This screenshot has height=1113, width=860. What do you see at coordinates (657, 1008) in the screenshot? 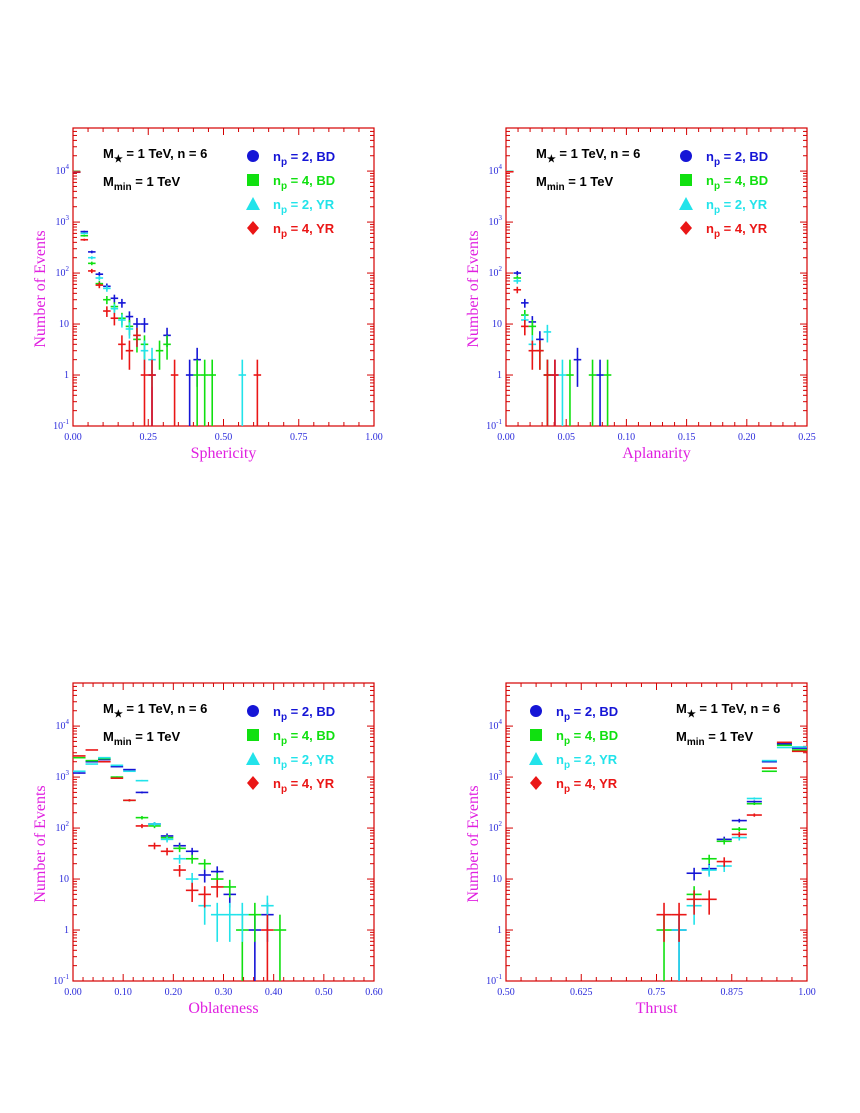
I see `x-axis-title: Thrust` at bounding box center [657, 1008].